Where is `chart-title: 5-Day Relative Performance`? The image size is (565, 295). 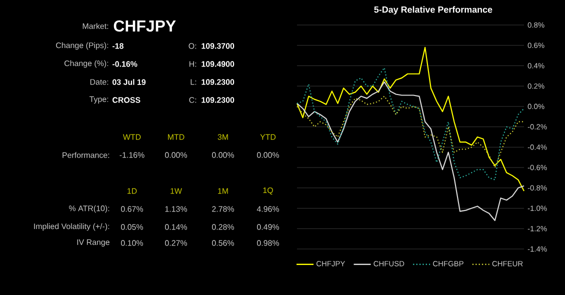 chart-title: 5-Day Relative Performance is located at coordinates (433, 10).